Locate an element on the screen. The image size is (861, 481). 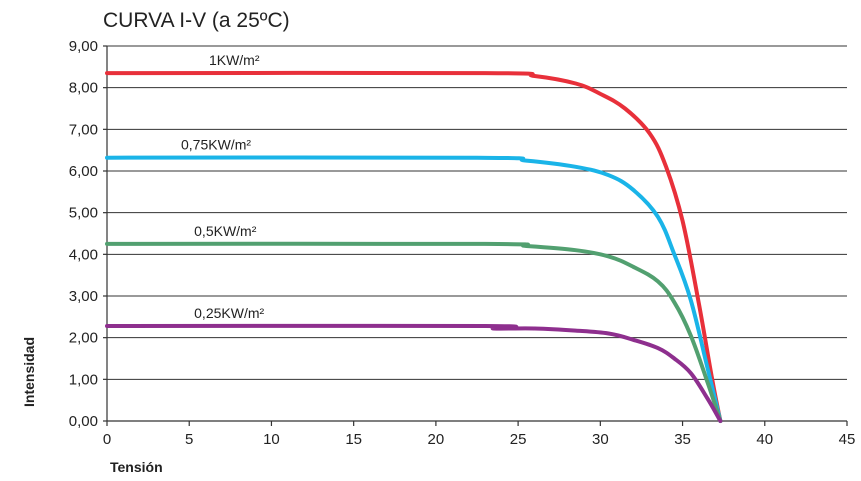
x-tick-label: 10 is located at coordinates (271, 439).